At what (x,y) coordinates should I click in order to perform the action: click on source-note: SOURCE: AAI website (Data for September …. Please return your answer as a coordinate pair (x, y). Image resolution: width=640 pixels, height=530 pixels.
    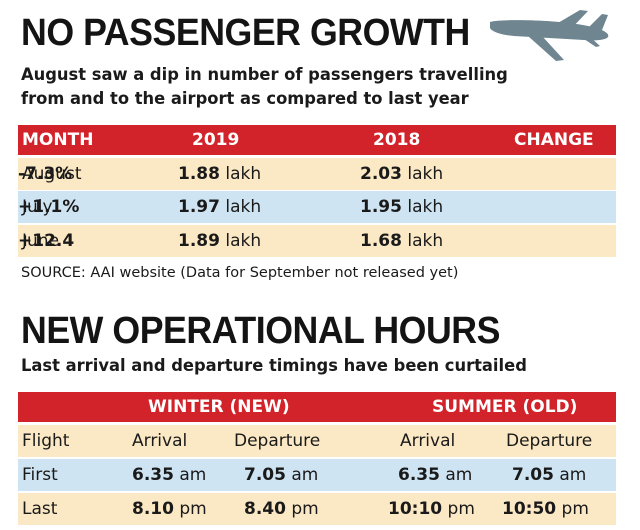
    Looking at the image, I should click on (240, 273).